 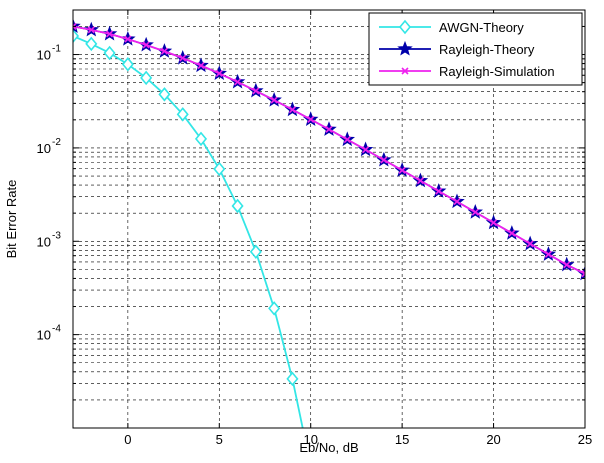 What do you see at coordinates (56, 142) in the screenshot?
I see `y-tick-label-exponent: -2` at bounding box center [56, 142].